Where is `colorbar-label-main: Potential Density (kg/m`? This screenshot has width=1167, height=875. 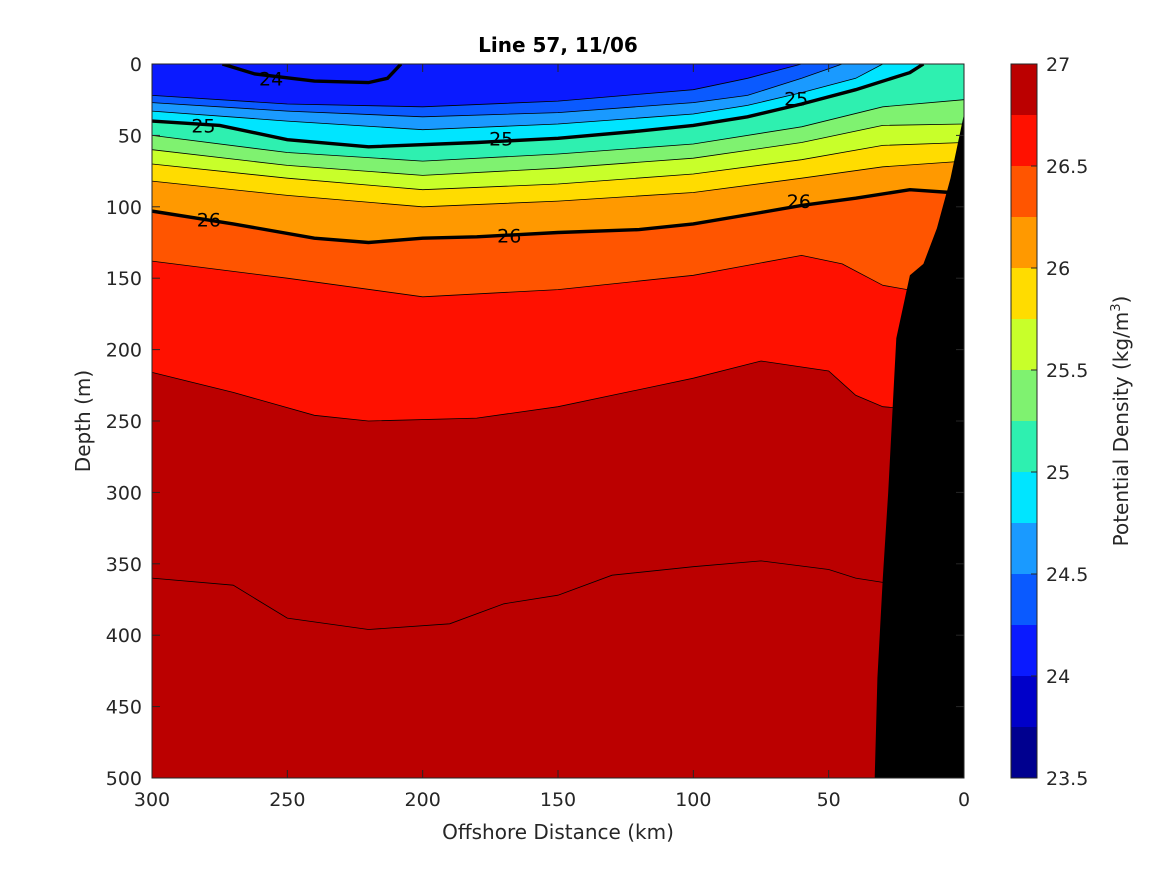
colorbar-label-main: Potential Density (kg/m is located at coordinates (1121, 429).